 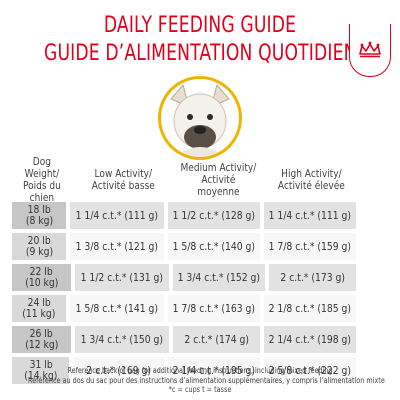 What do you see at coordinates (39, 308) in the screenshot?
I see `weight-cell: 24 lb (11 kg)` at bounding box center [39, 308].